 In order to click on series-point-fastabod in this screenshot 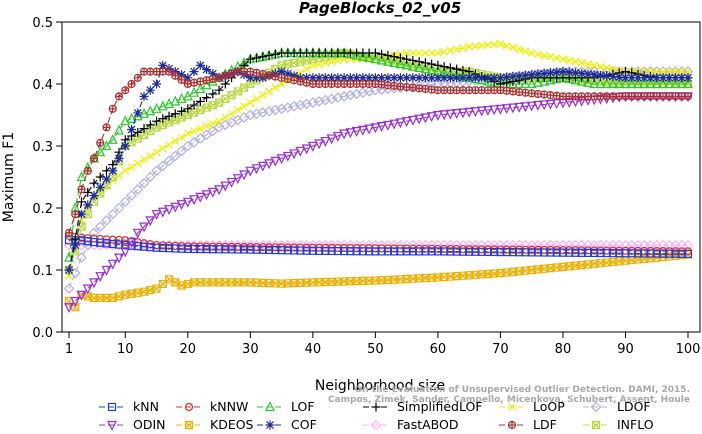, I will do `click(688, 245)`.